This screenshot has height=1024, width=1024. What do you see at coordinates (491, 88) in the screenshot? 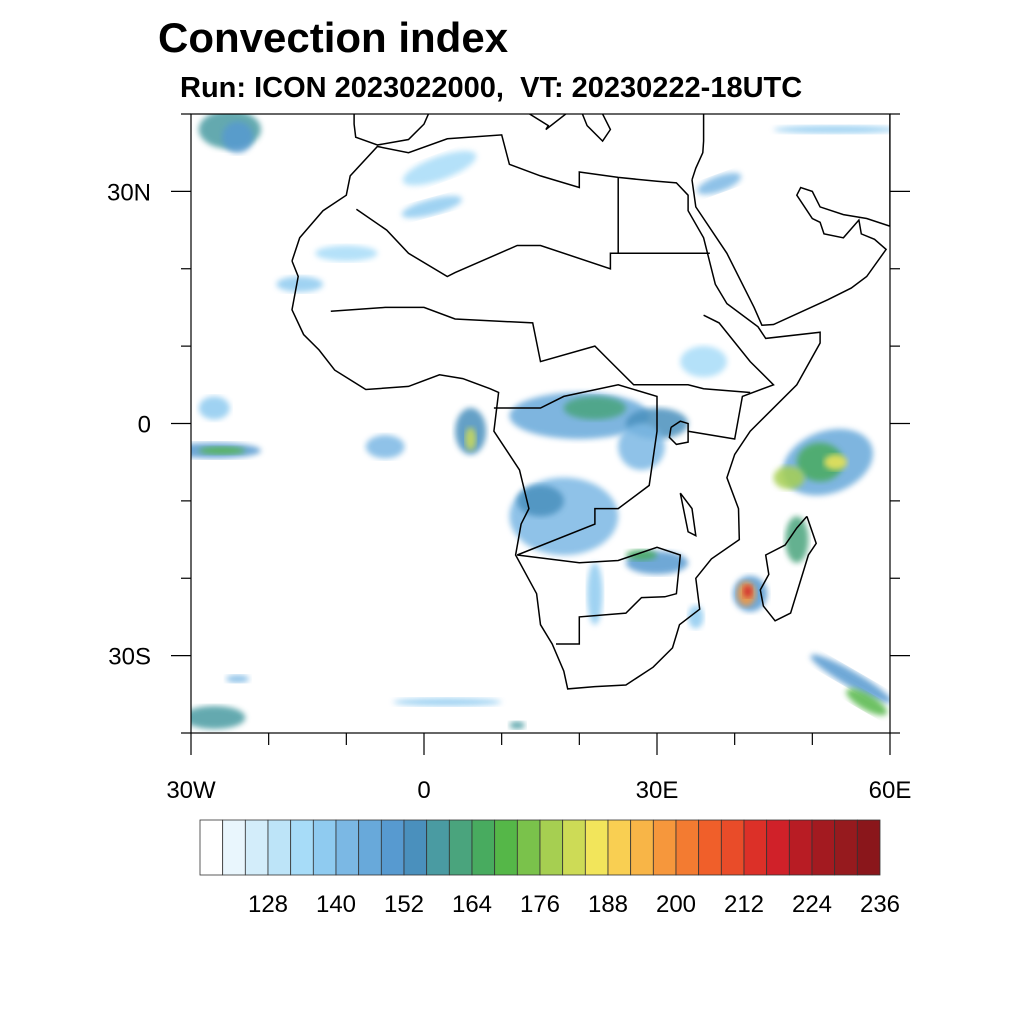
I see `chart-subtitle: Run: ICON 2023022000, VT: 20230222-18UTC` at bounding box center [491, 88].